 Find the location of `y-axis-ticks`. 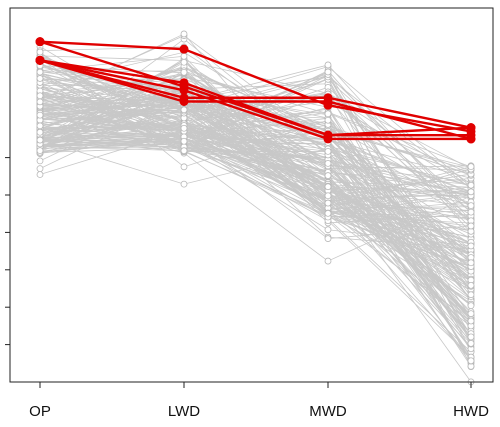

y-axis-ticks is located at coordinates (7, 251).